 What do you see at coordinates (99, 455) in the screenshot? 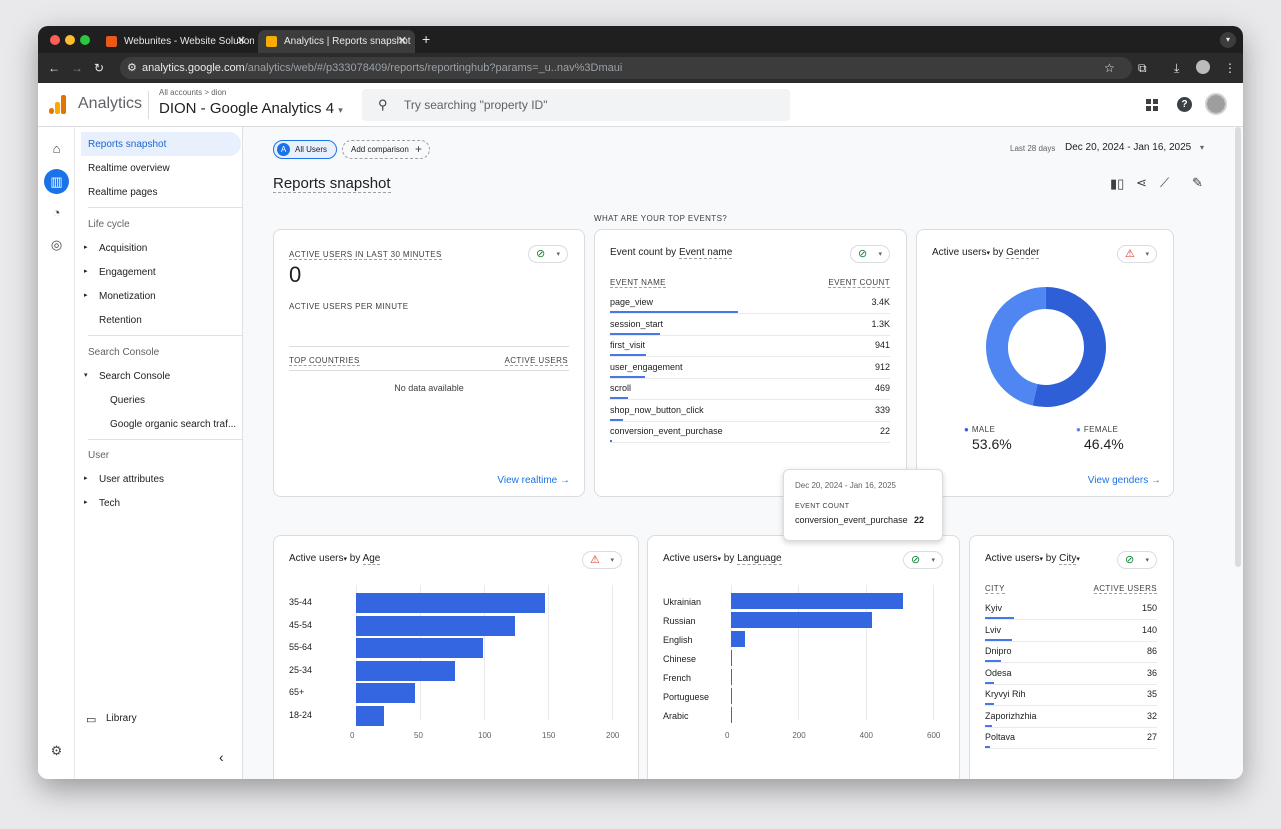
I see `nav-section-user: User` at bounding box center [99, 455].